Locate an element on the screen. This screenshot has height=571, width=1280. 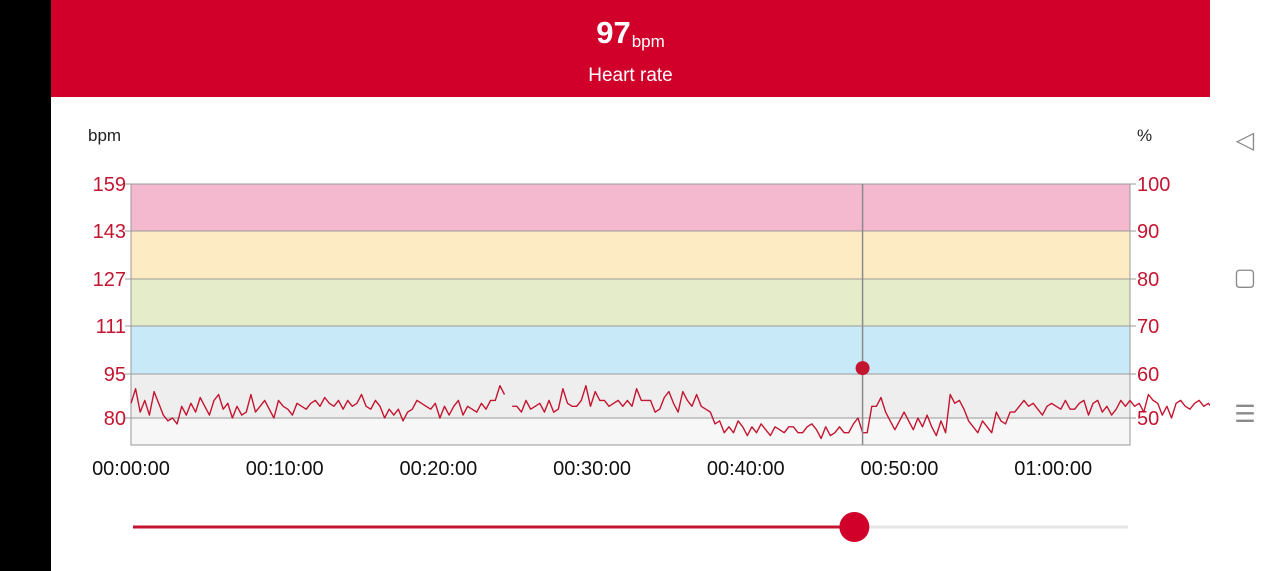
heart-rate-line is located at coordinates (670, 412).